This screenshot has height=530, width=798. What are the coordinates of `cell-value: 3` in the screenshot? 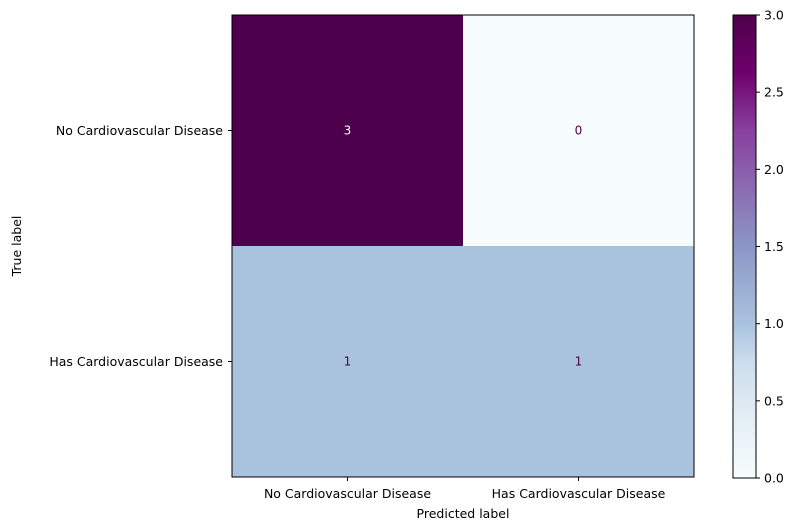 It's located at (348, 131).